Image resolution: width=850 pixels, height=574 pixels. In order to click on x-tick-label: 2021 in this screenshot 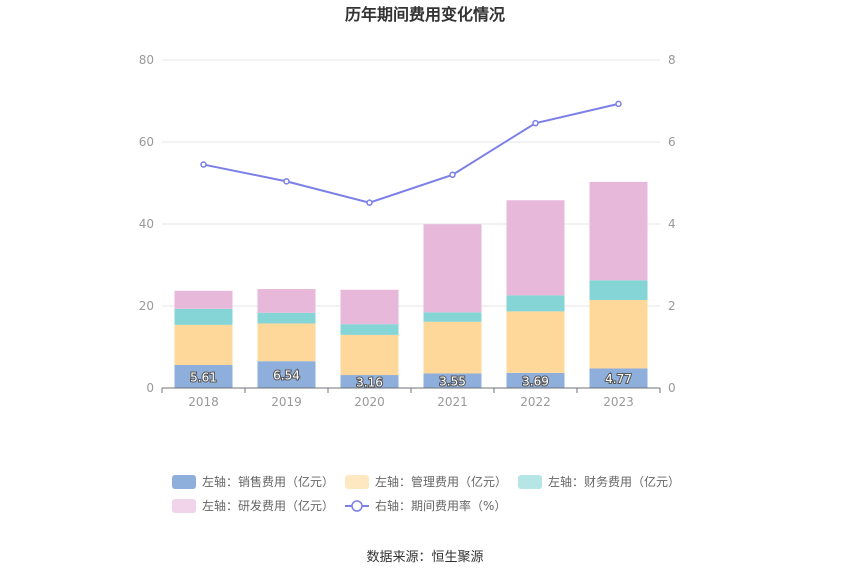, I will do `click(452, 402)`.